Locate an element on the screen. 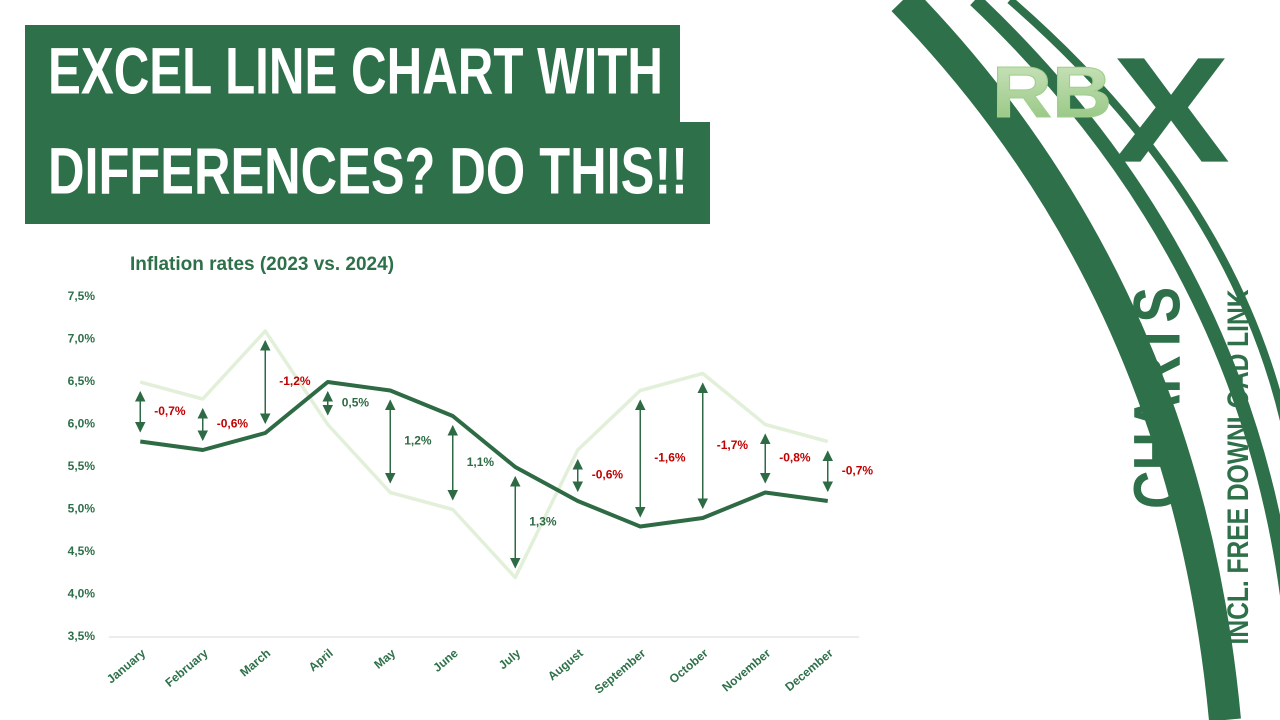  logo-text: RB is located at coordinates (1052, 93).